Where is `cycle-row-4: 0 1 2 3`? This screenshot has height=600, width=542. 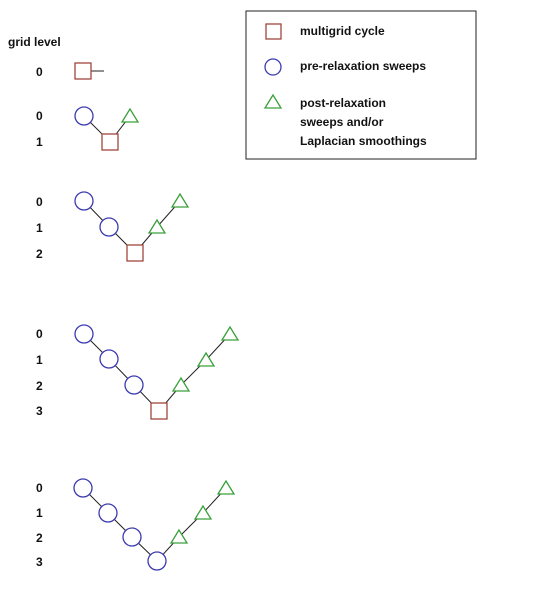
cycle-row-4: 0 1 2 3 is located at coordinates (138, 372).